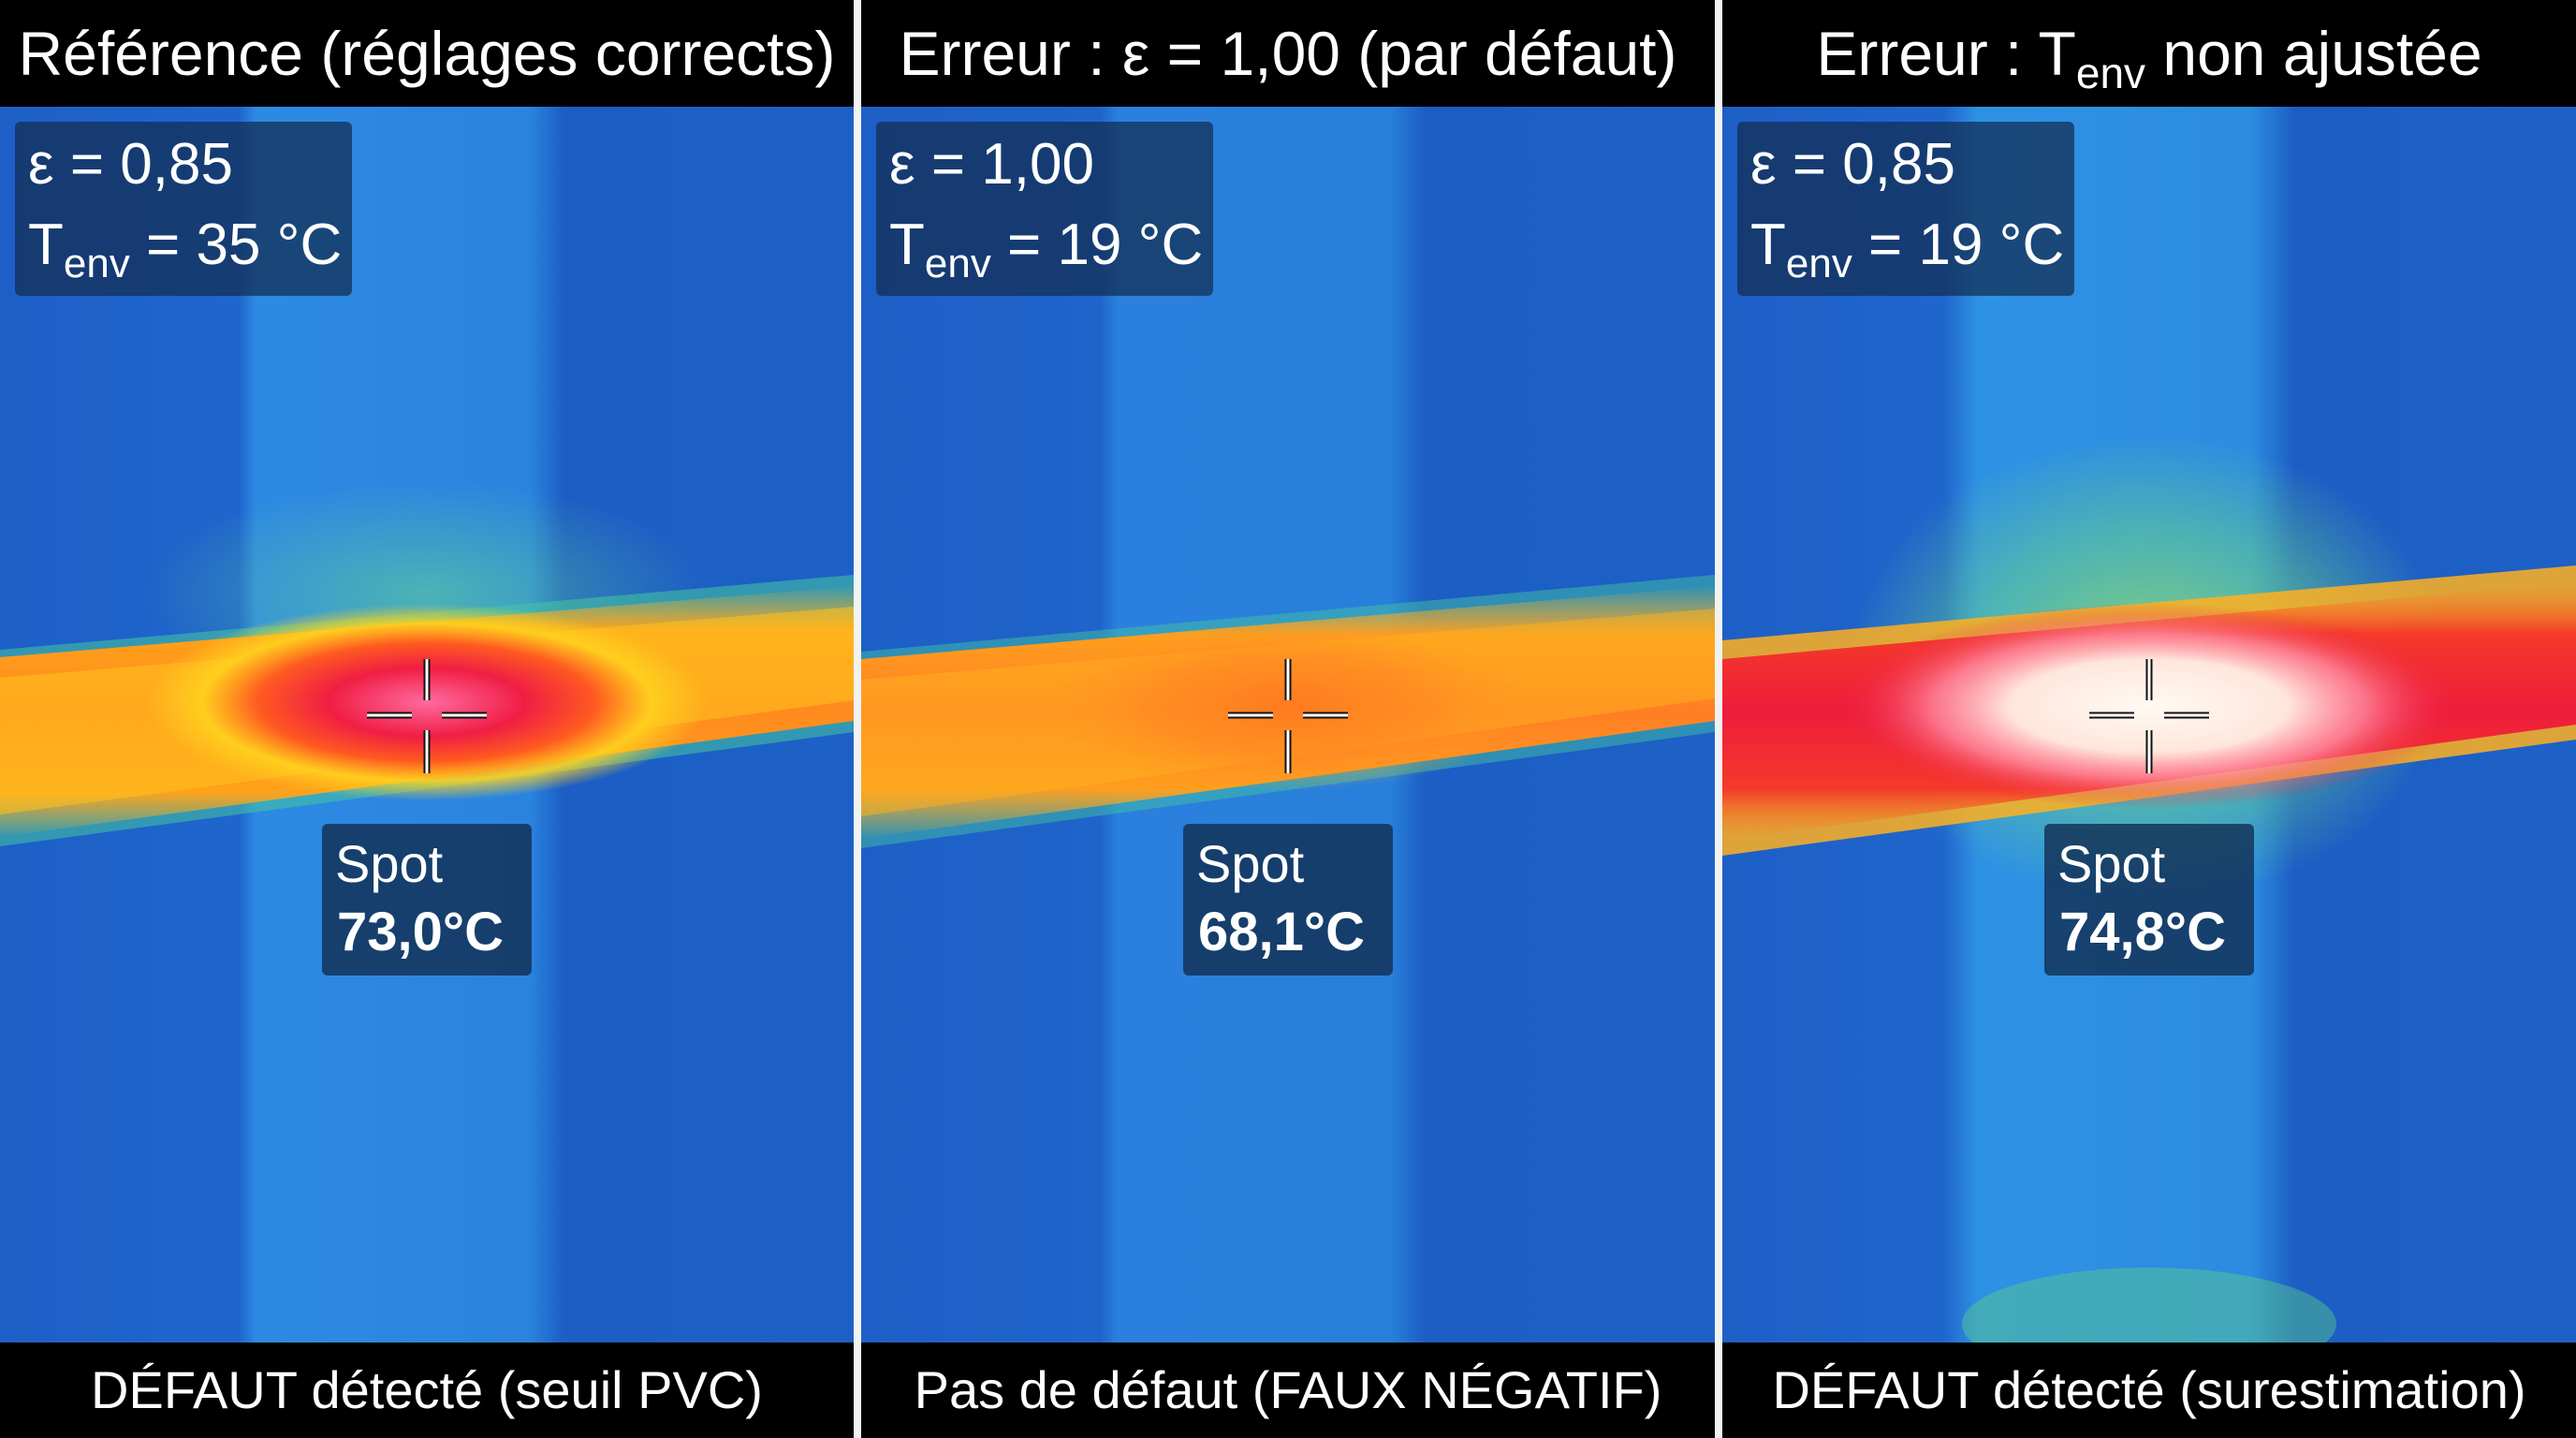 Image resolution: width=2576 pixels, height=1438 pixels. Describe the element at coordinates (183, 209) in the screenshot. I see `settings-box: ε = 0,85 Tenv = 35 °C` at that location.